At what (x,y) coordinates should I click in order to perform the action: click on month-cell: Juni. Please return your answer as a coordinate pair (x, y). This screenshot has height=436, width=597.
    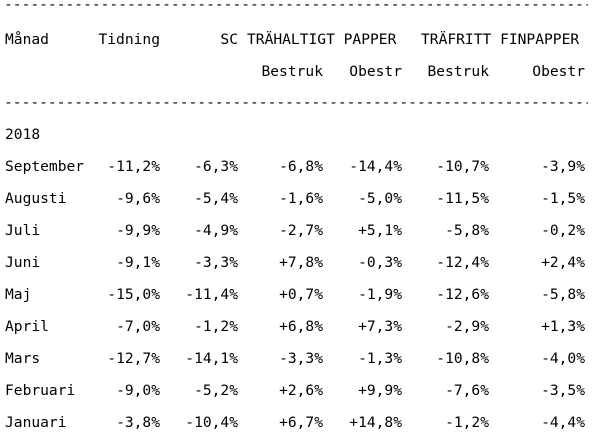
    Looking at the image, I should click on (23, 262).